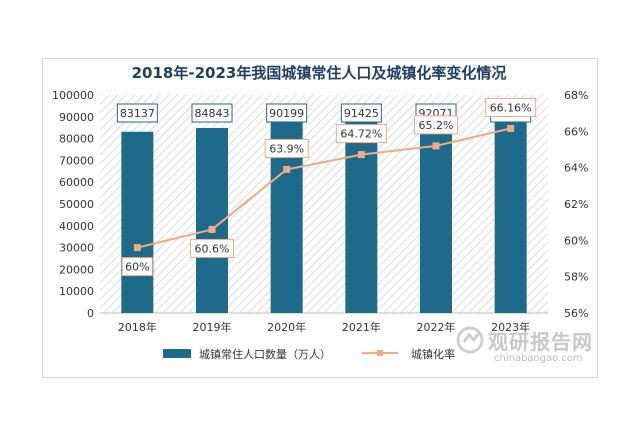  Describe the element at coordinates (76, 117) in the screenshot. I see `y-left-tick-label: 90000` at that location.